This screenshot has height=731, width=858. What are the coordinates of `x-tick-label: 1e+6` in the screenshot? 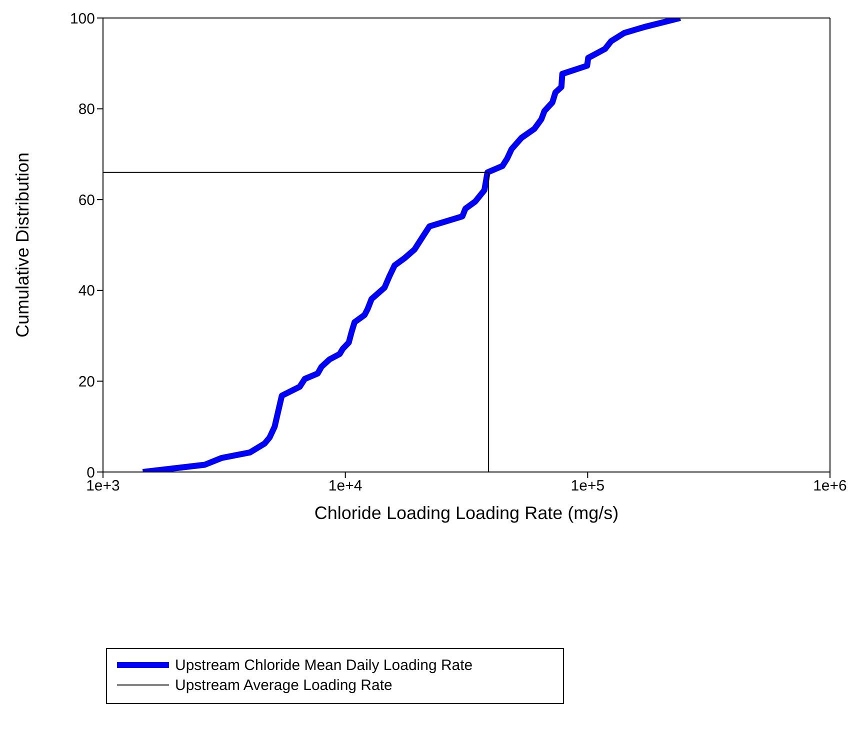 It's located at (830, 486).